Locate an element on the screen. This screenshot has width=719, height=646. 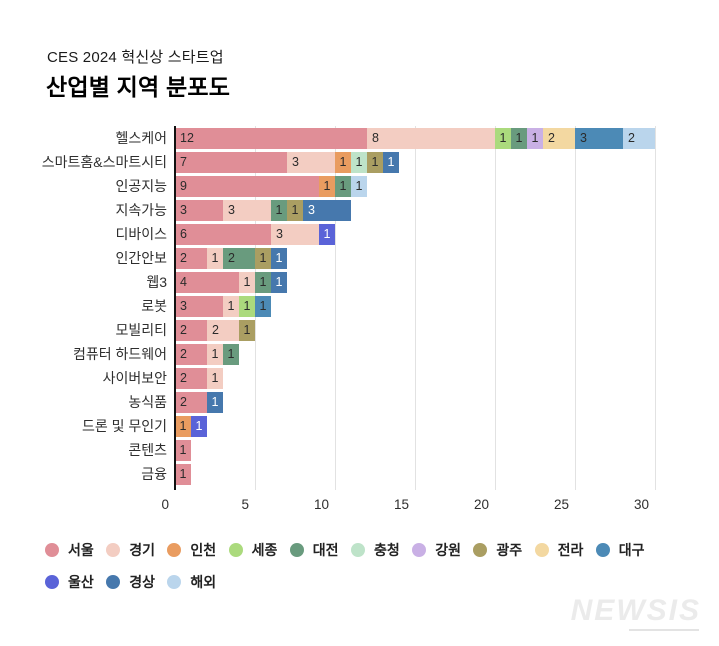
bar-segment-서울: 9 is located at coordinates (247, 186).